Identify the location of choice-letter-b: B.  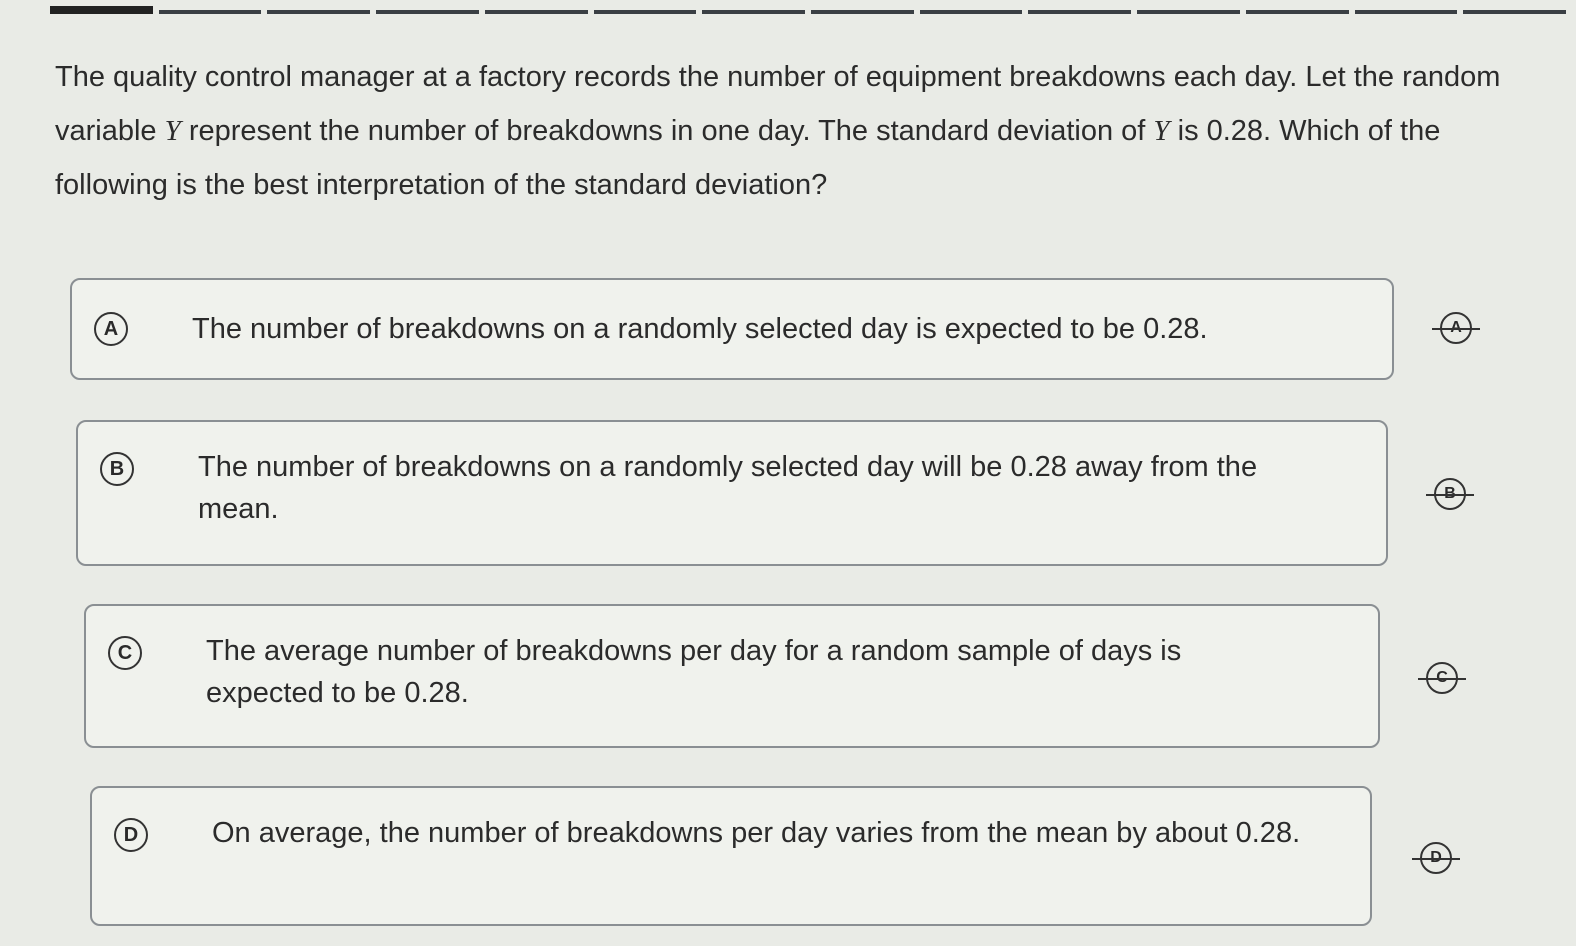
(117, 469).